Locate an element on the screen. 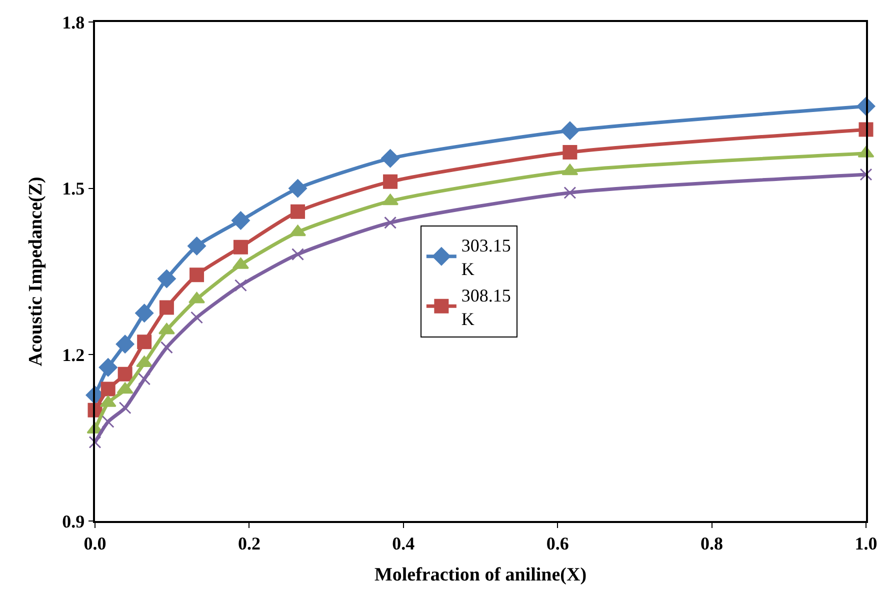  x-tick-label: 0.8 is located at coordinates (712, 543).